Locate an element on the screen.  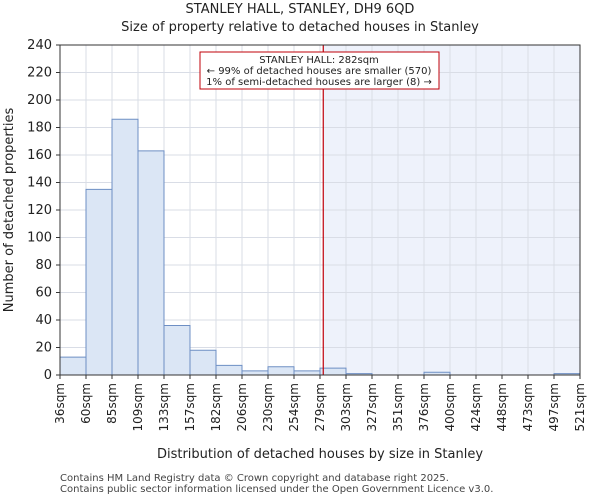
x-tick-label: 133sqm is located at coordinates (164, 407).